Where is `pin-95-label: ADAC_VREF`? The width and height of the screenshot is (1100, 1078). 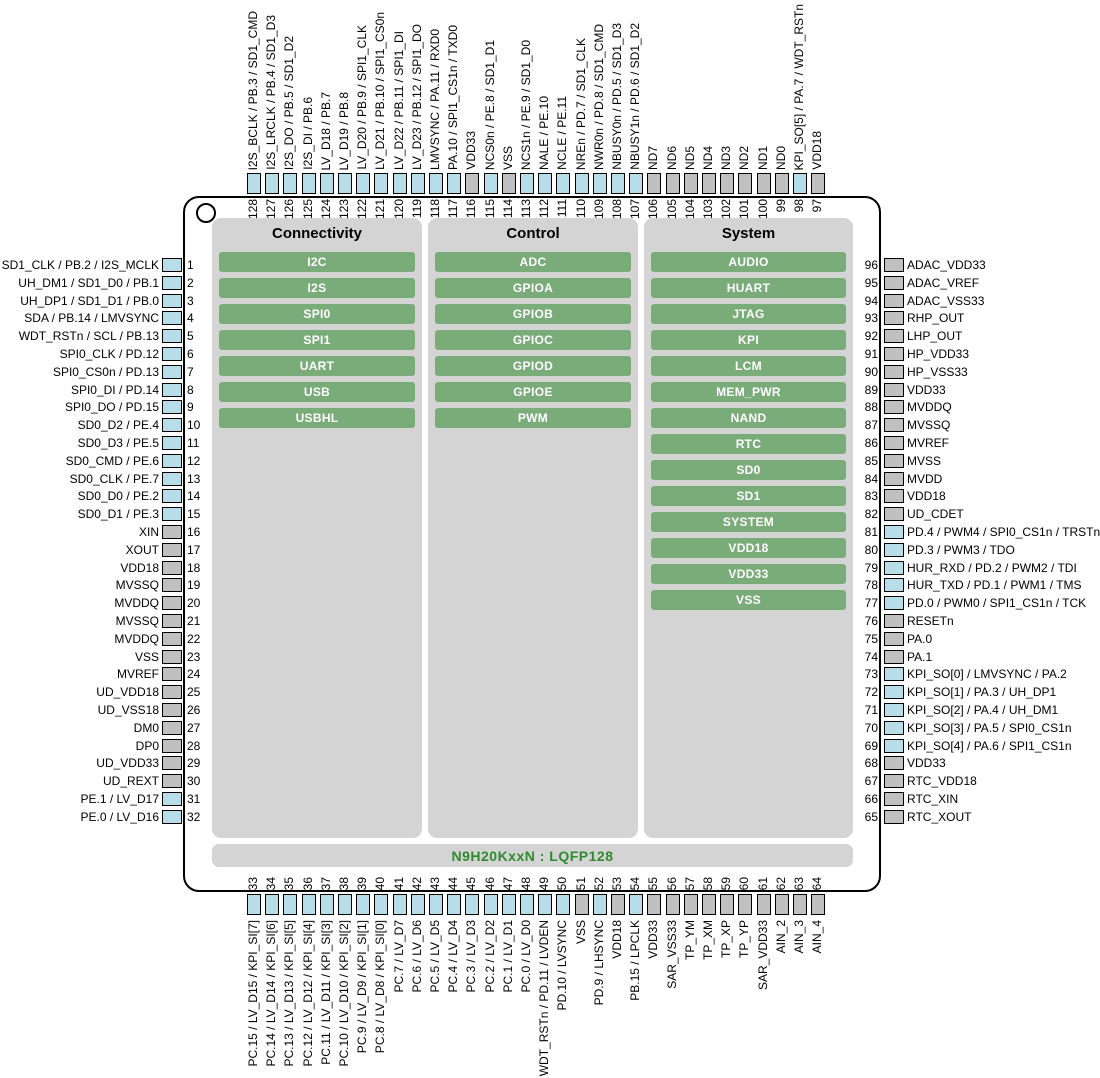 pin-95-label: ADAC_VREF is located at coordinates (943, 282).